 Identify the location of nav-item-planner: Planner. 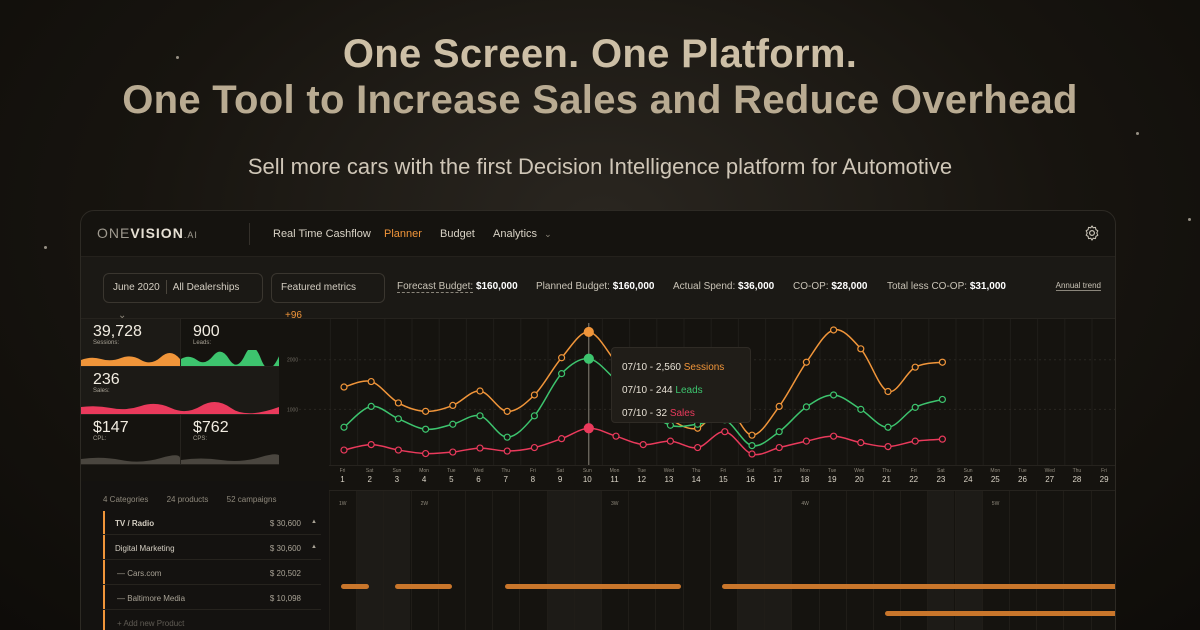
(403, 234).